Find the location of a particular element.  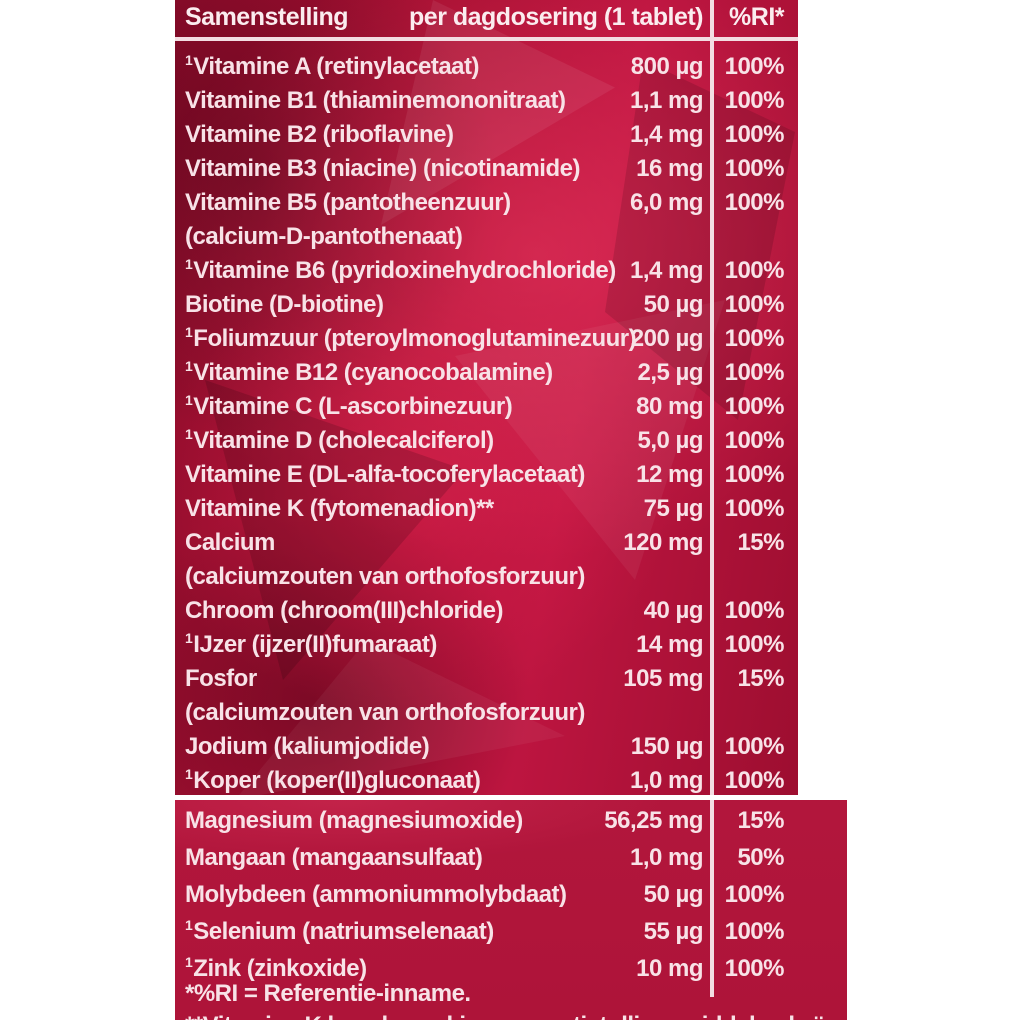

table-row: Fosfor 105 mg 15% is located at coordinates (486, 679).